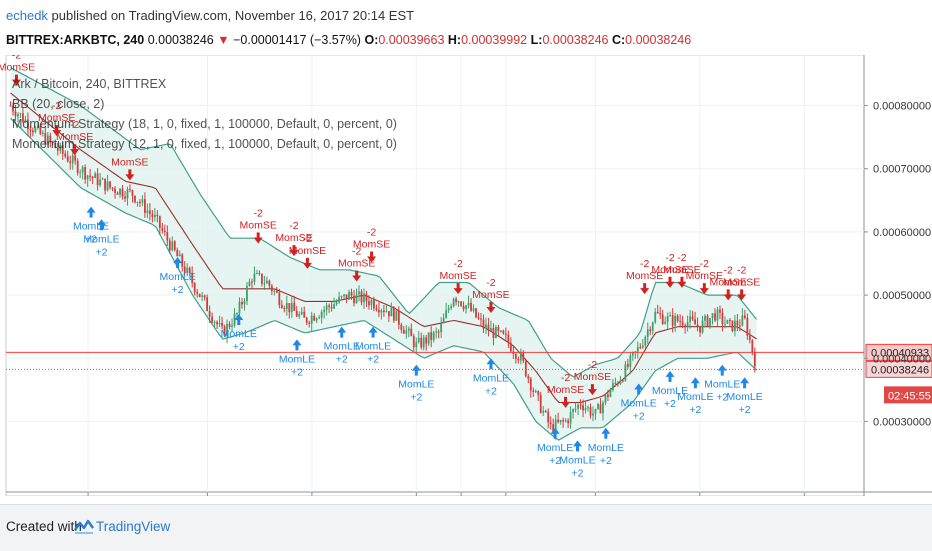 The height and width of the screenshot is (551, 932). Describe the element at coordinates (133, 526) in the screenshot. I see `tradingview-link: TradingView` at that location.